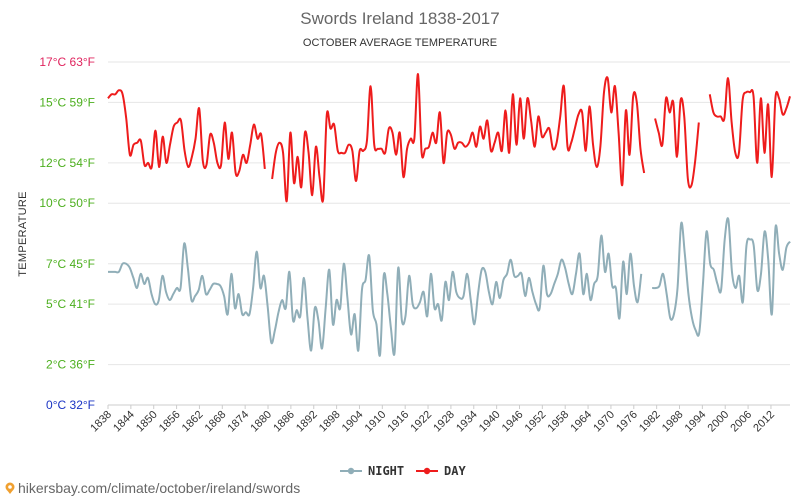 This screenshot has height=500, width=800. I want to click on x-tick-label: 1862, so click(193, 422).